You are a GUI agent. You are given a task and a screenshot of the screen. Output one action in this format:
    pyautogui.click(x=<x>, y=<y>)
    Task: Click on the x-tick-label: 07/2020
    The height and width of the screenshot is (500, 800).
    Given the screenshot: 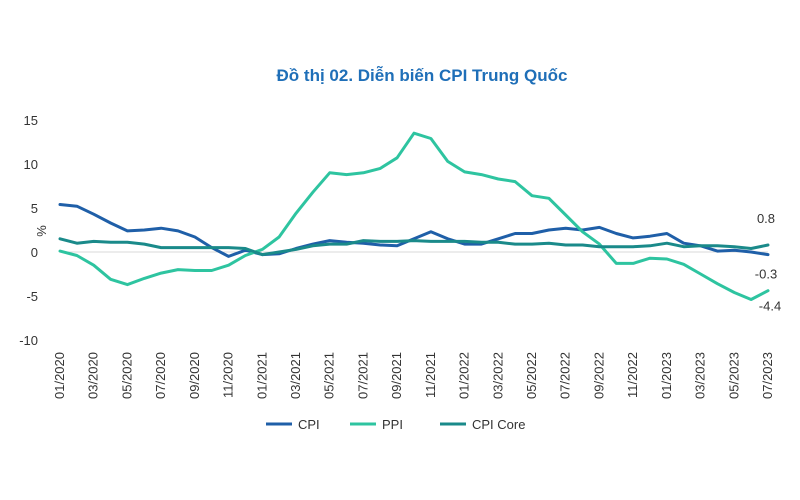 What is the action you would take?
    pyautogui.click(x=160, y=375)
    